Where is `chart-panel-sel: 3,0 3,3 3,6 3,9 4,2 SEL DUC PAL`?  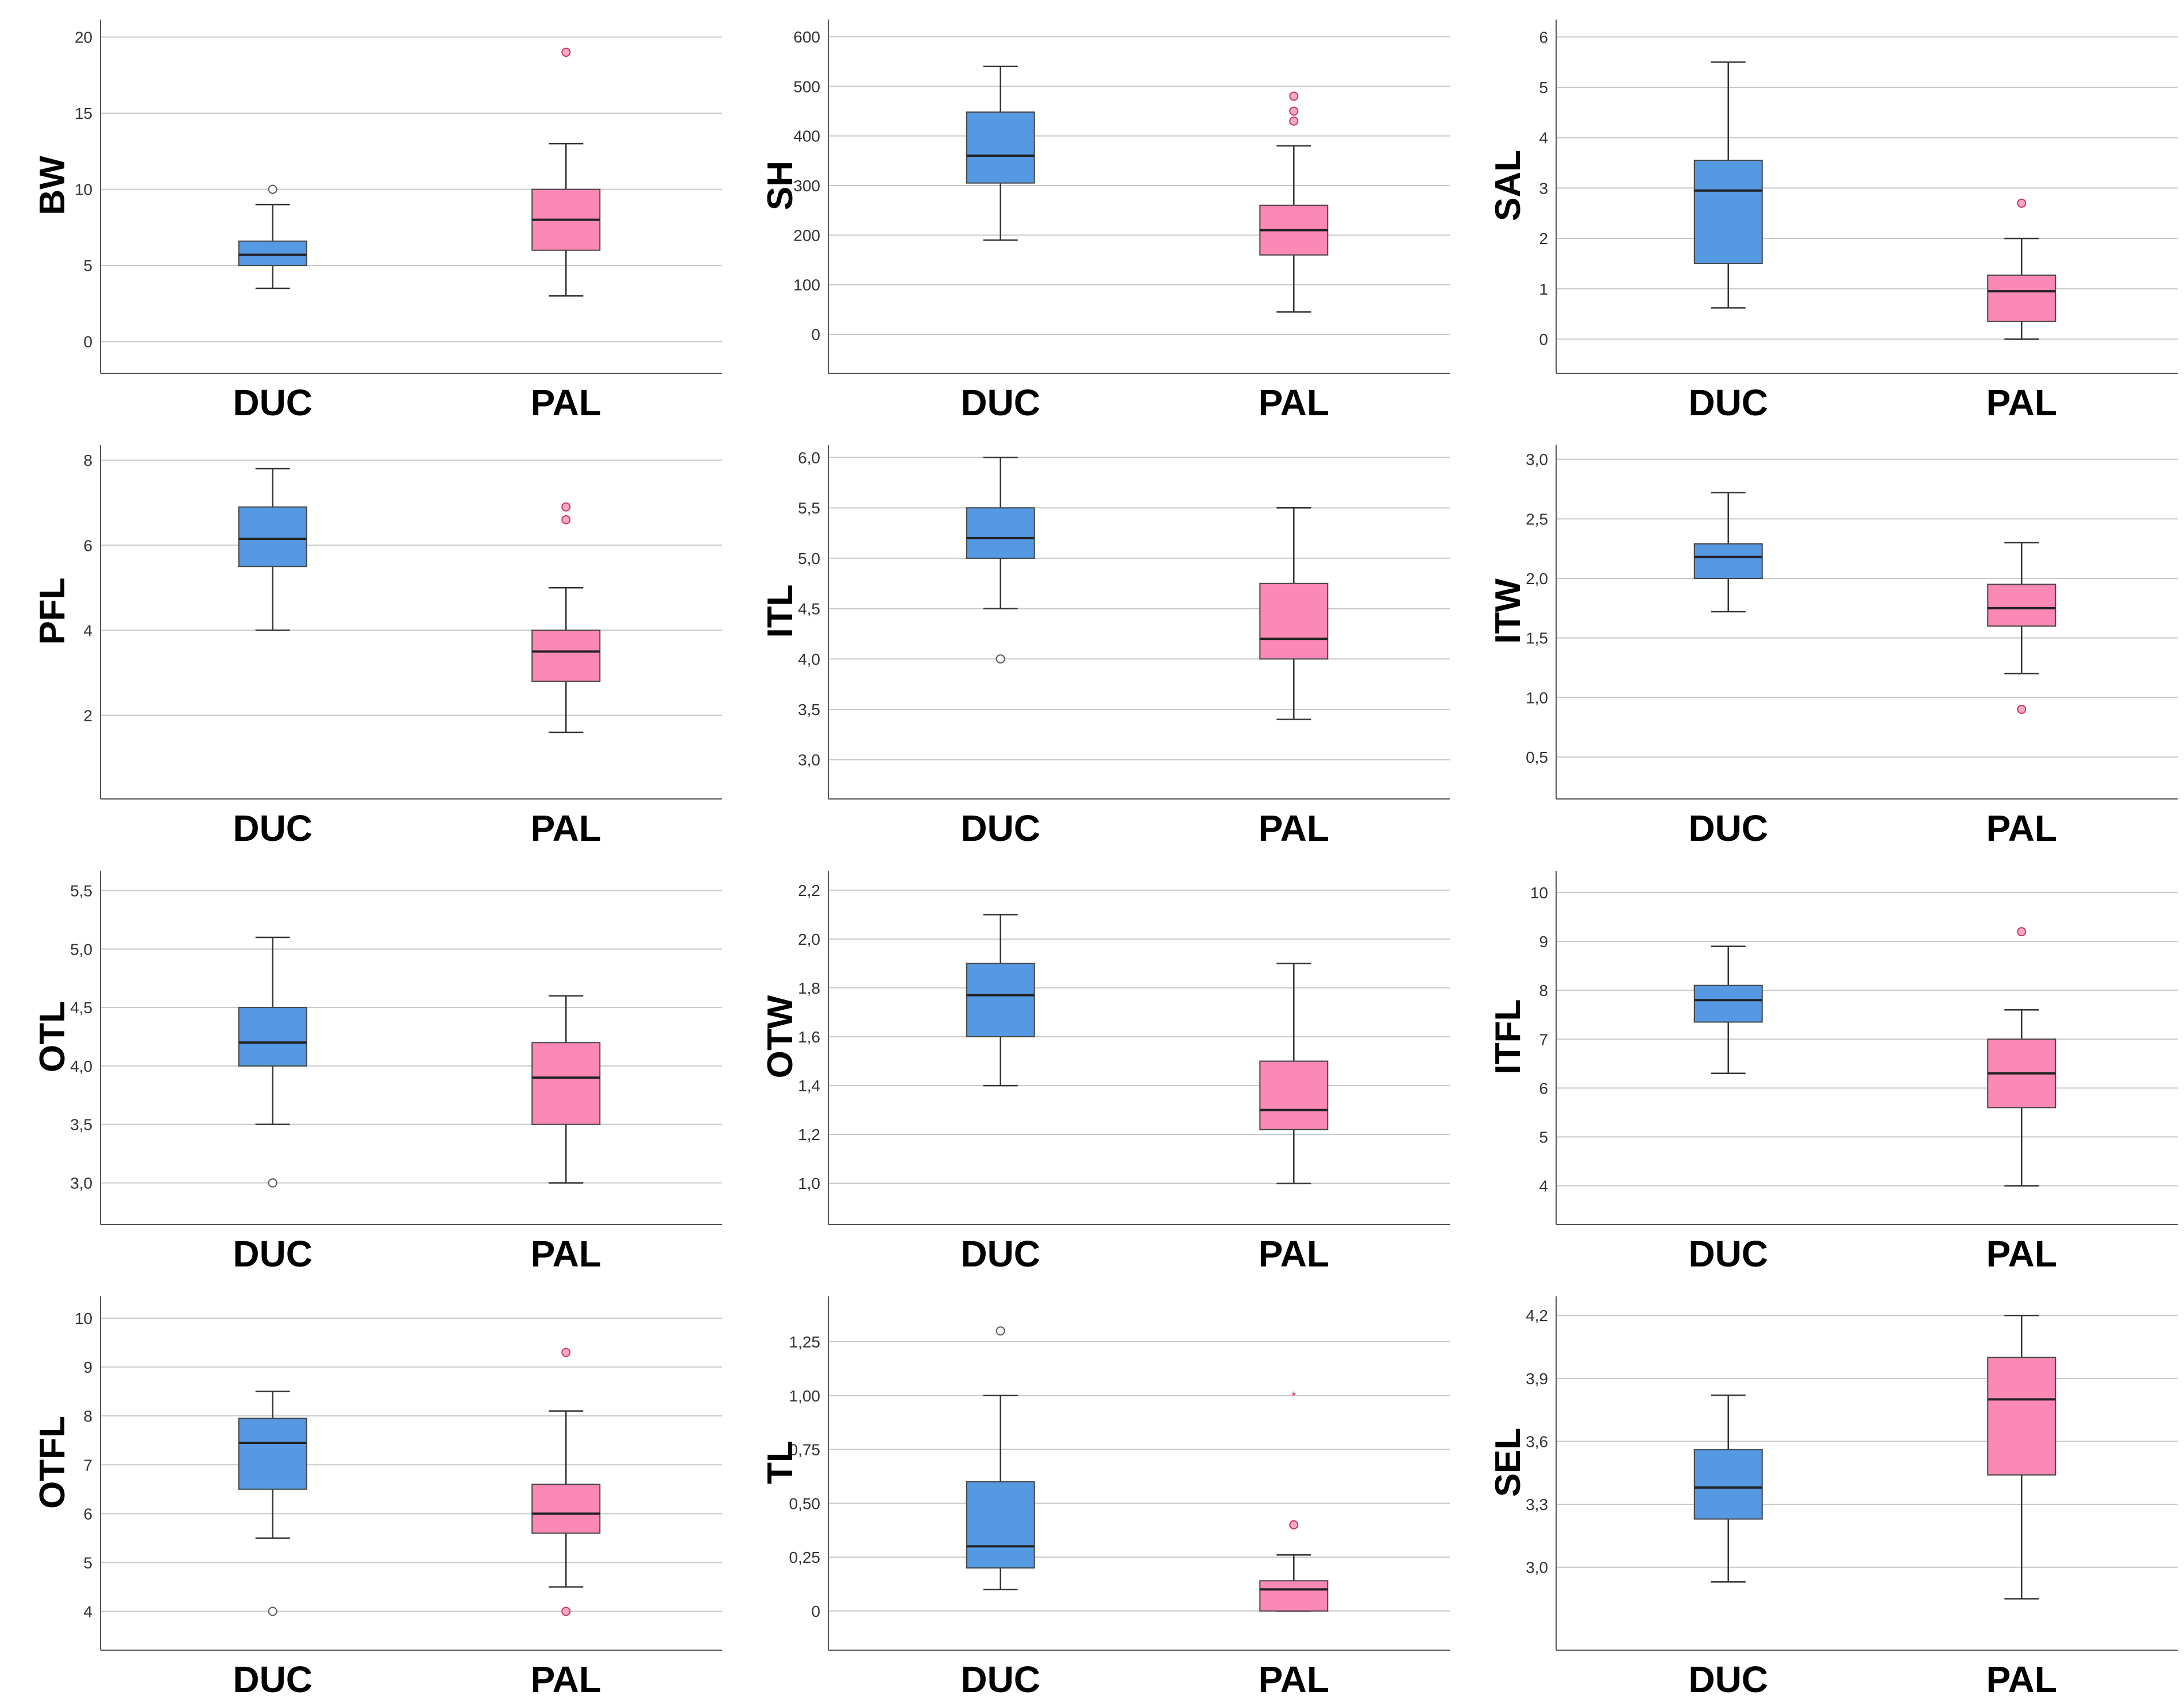 chart-panel-sel: 3,0 3,3 3,6 3,9 4,2 SEL DUC PAL is located at coordinates (1820, 1490).